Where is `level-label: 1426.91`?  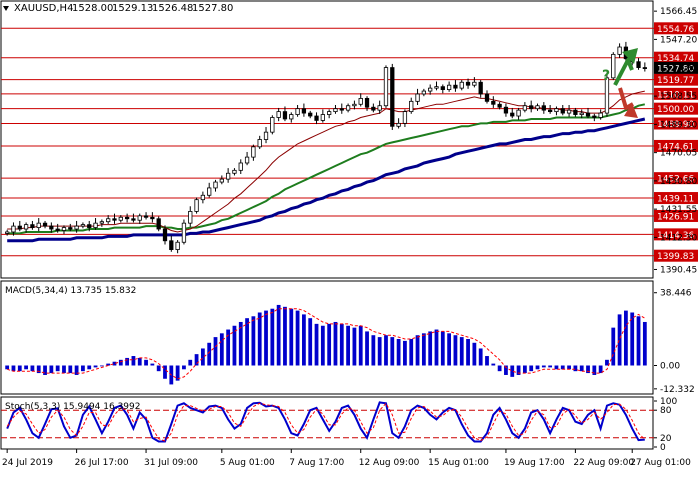 level-label: 1426.91 is located at coordinates (675, 217).